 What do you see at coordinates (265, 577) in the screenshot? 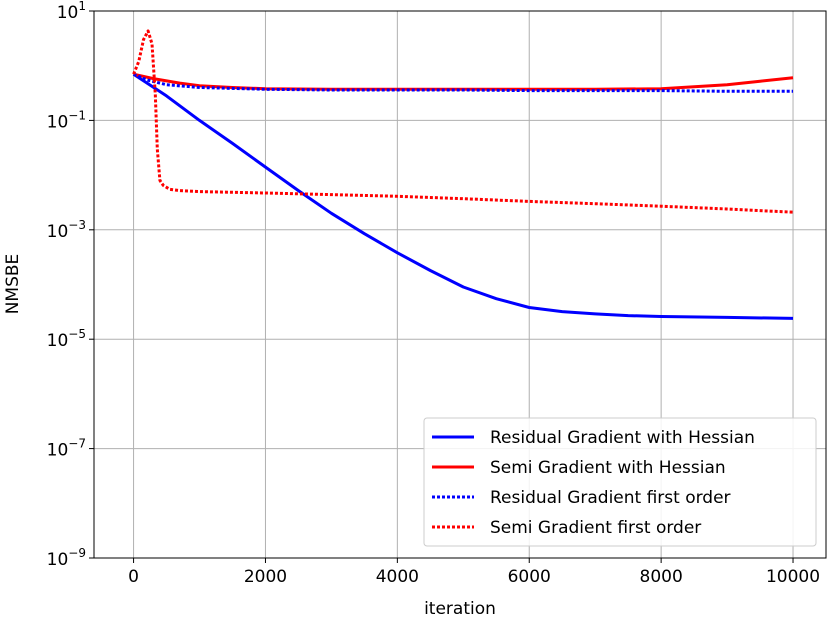
I see `x-tick-label: 2000` at bounding box center [265, 577].